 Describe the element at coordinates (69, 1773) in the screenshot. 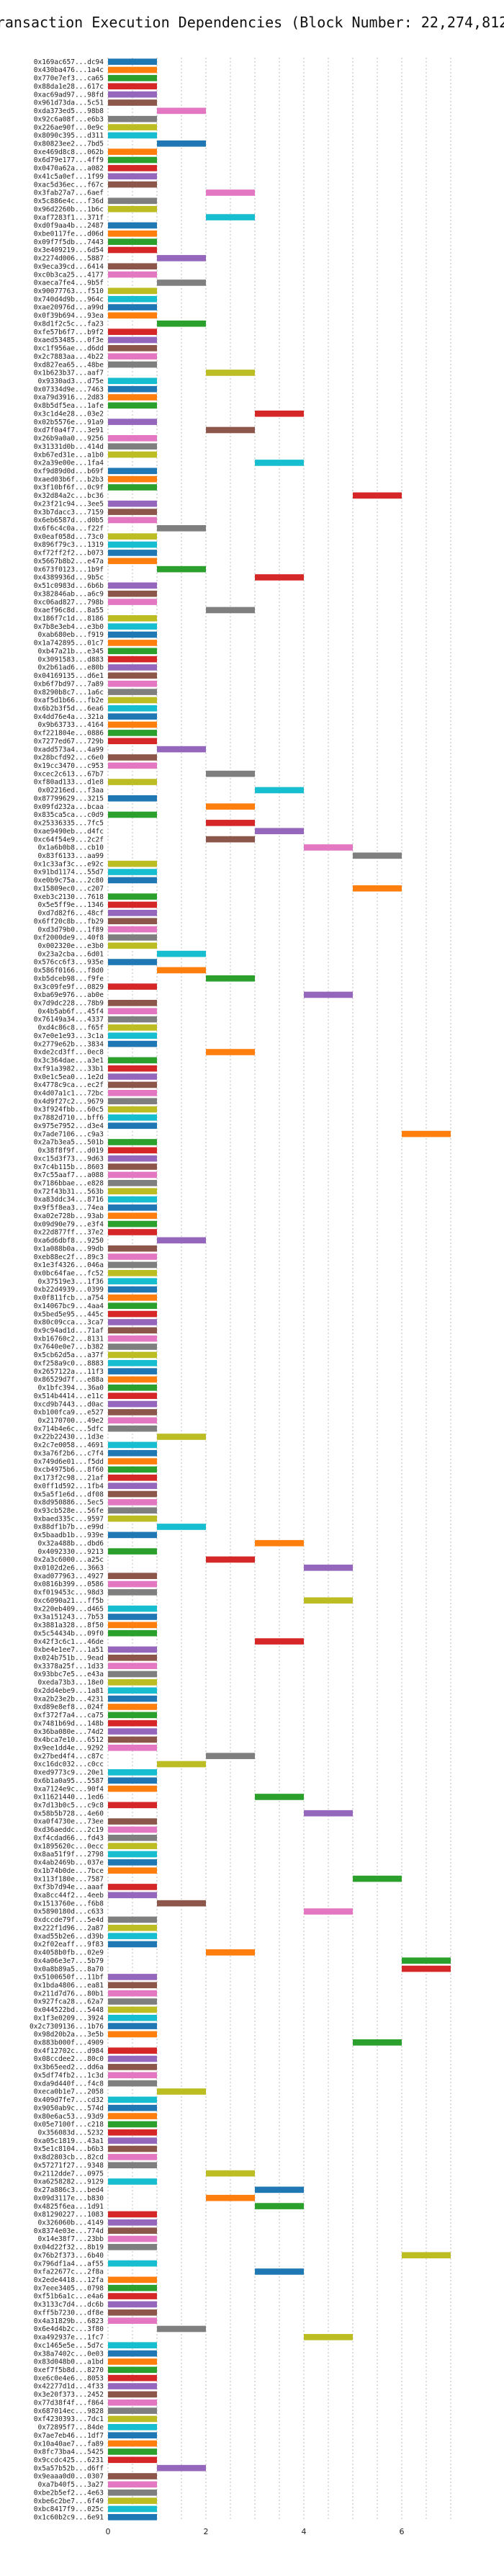

I see `y-tick-label: 0xed9773c9...20e1` at that location.